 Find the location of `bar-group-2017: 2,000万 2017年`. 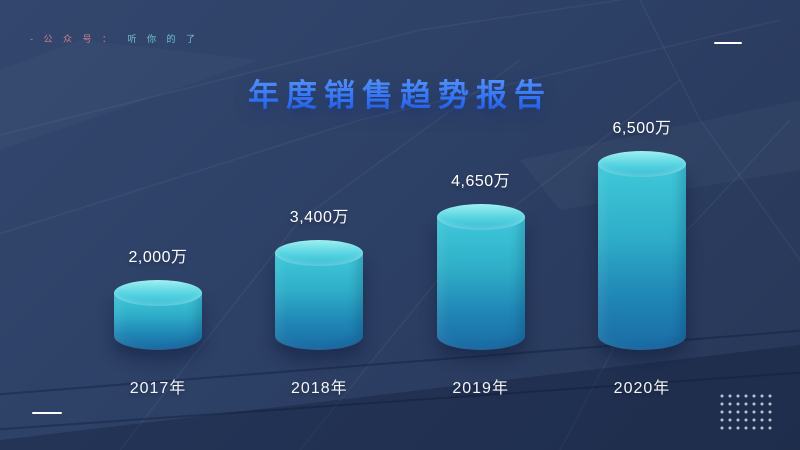

bar-group-2017: 2,000万 2017年 is located at coordinates (158, 320).